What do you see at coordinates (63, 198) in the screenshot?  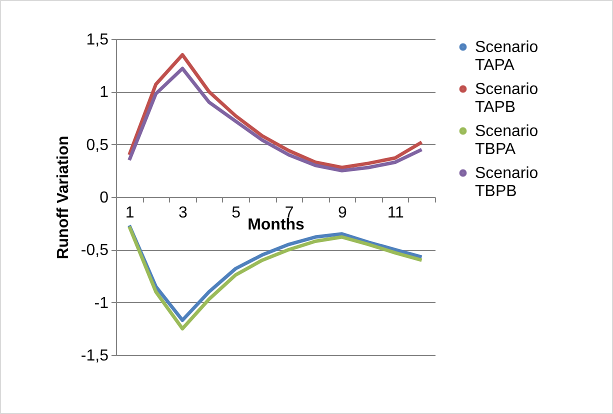 I see `y-axis-title: Runoff Variation` at bounding box center [63, 198].